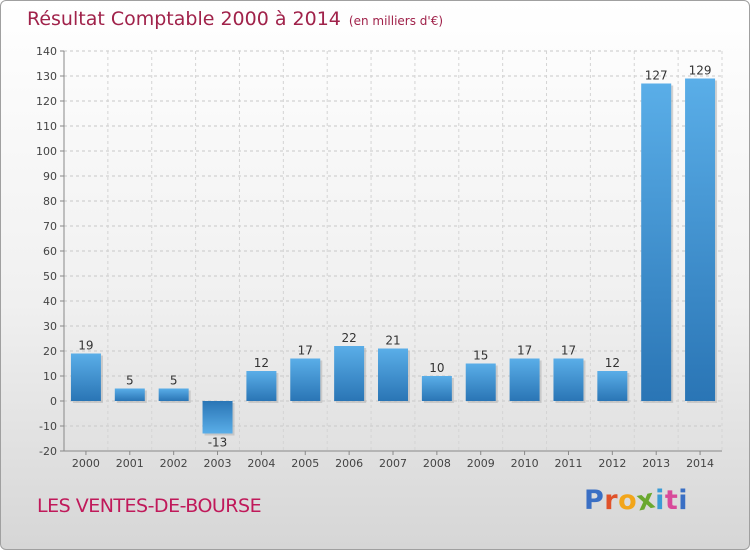  What do you see at coordinates (86, 463) in the screenshot?
I see `x-tick-label: 2000` at bounding box center [86, 463].